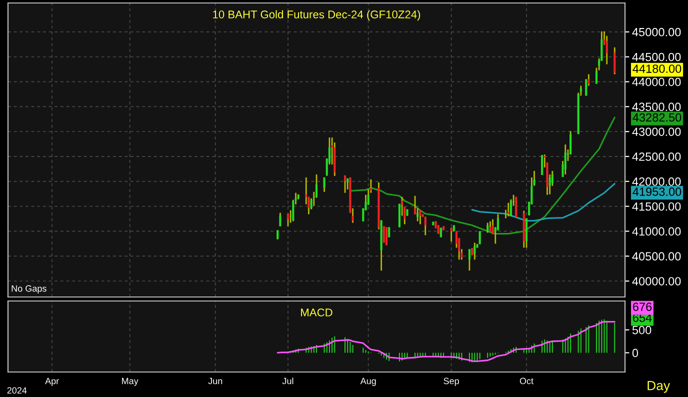 The image size is (688, 397). Describe the element at coordinates (642, 306) in the screenshot. I see `annotation: 676` at that location.